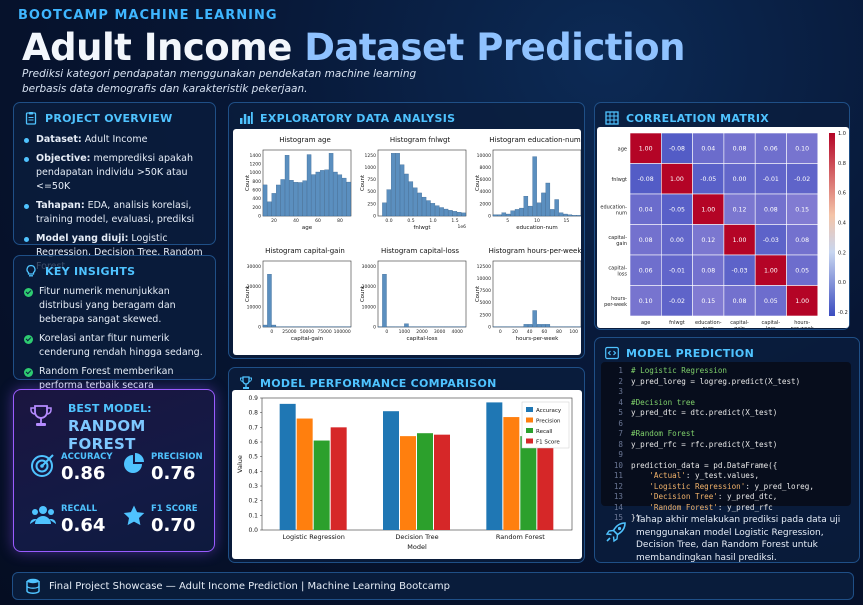 The width and height of the screenshot is (863, 605). I want to click on heatmap-value: -0.01, so click(771, 179).